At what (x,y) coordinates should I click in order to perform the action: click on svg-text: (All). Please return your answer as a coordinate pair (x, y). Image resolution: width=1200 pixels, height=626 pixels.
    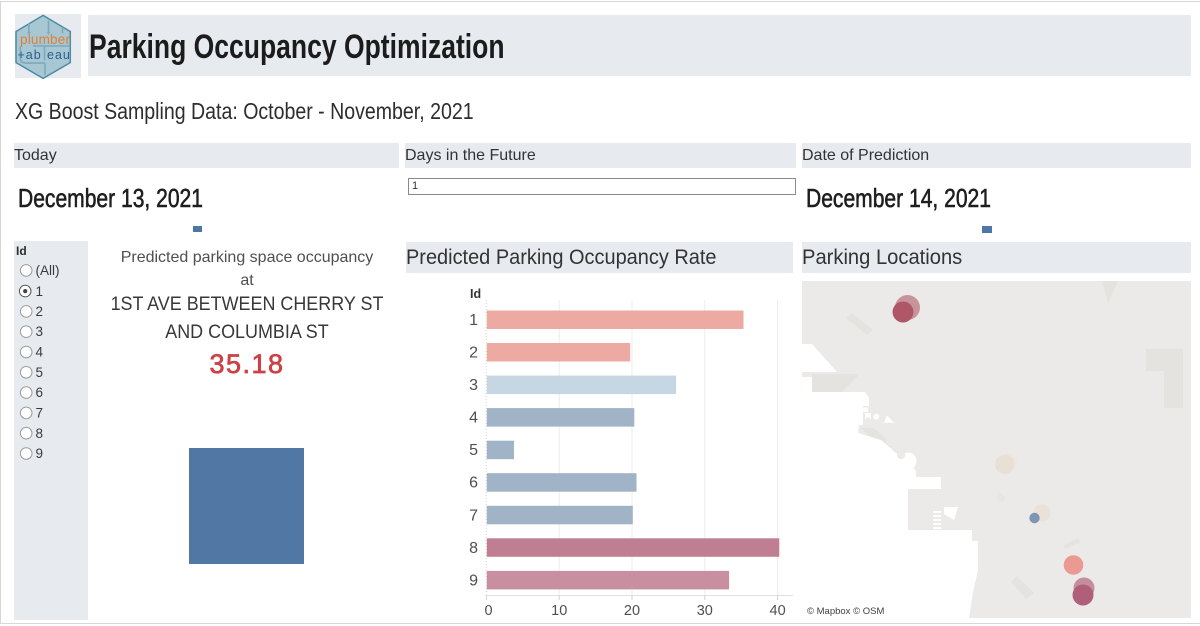
    Looking at the image, I should click on (48, 270).